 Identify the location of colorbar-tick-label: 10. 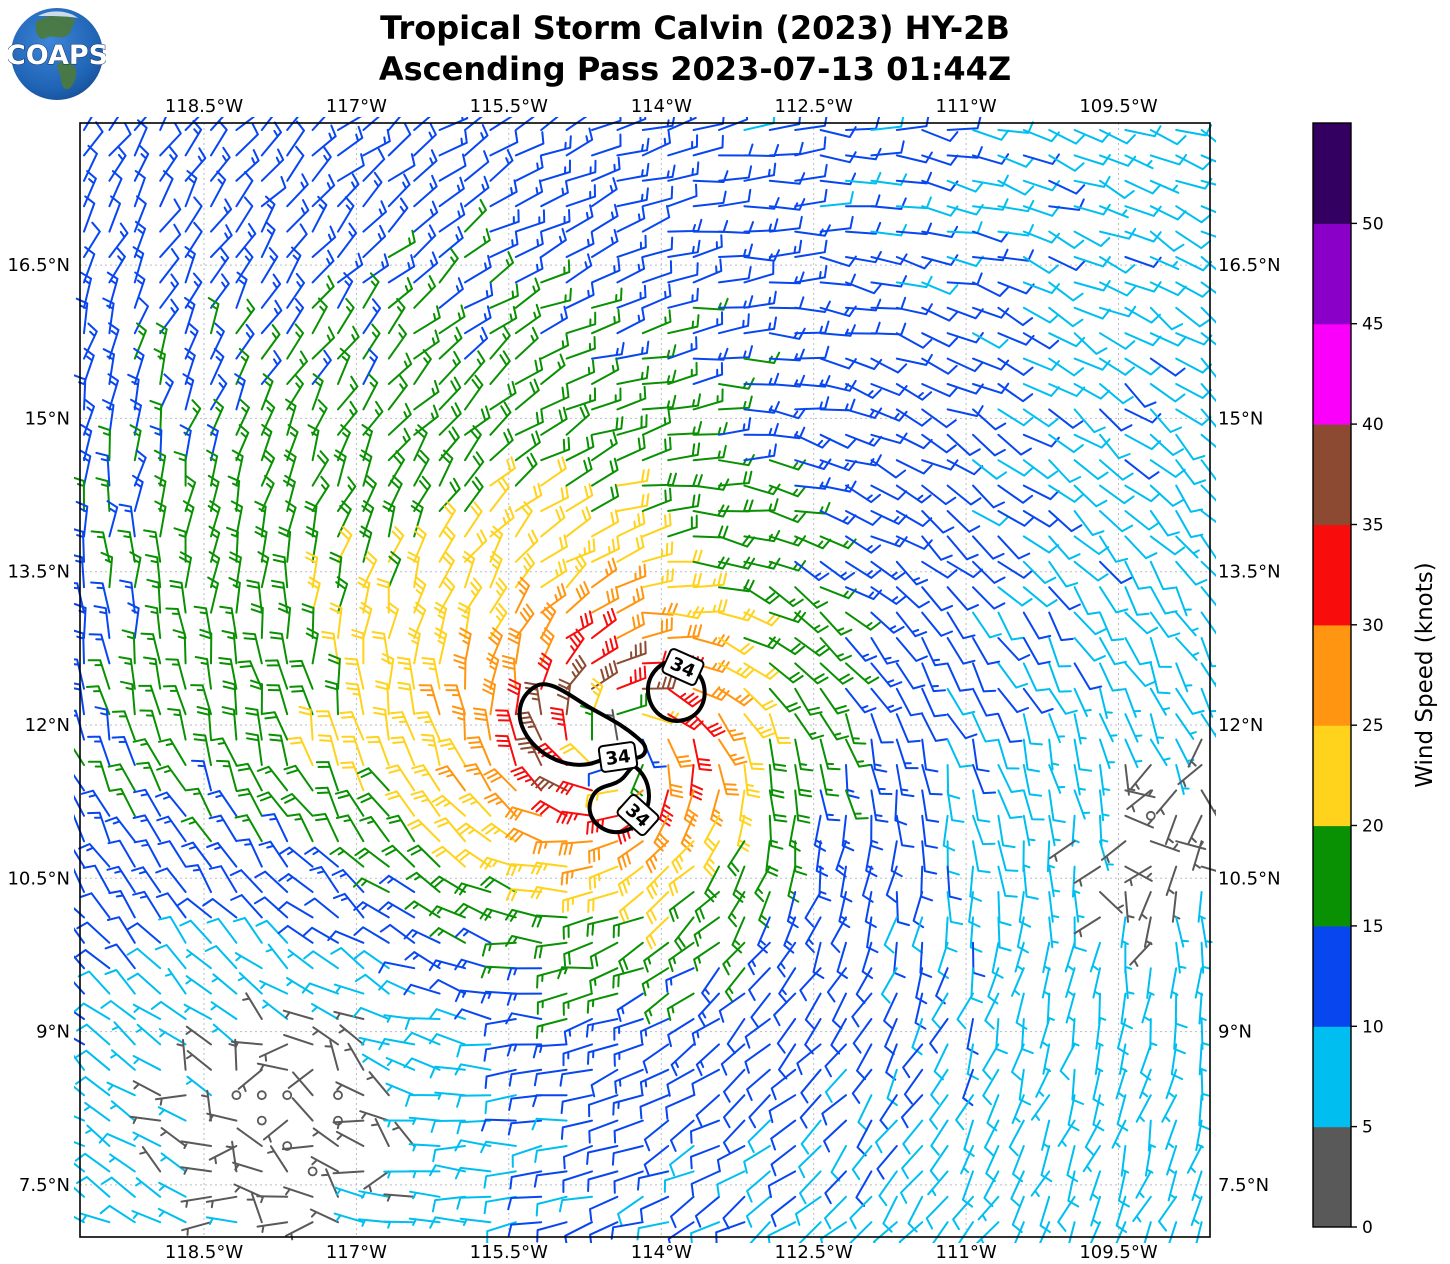
(1373, 1027).